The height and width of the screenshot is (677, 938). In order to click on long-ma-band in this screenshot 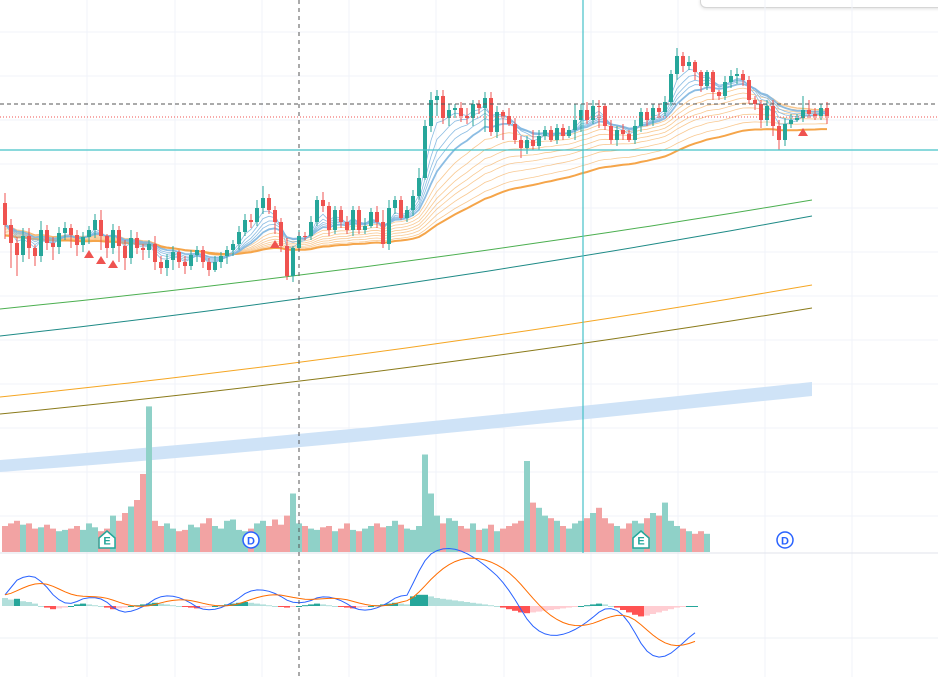, I will do `click(406, 427)`.